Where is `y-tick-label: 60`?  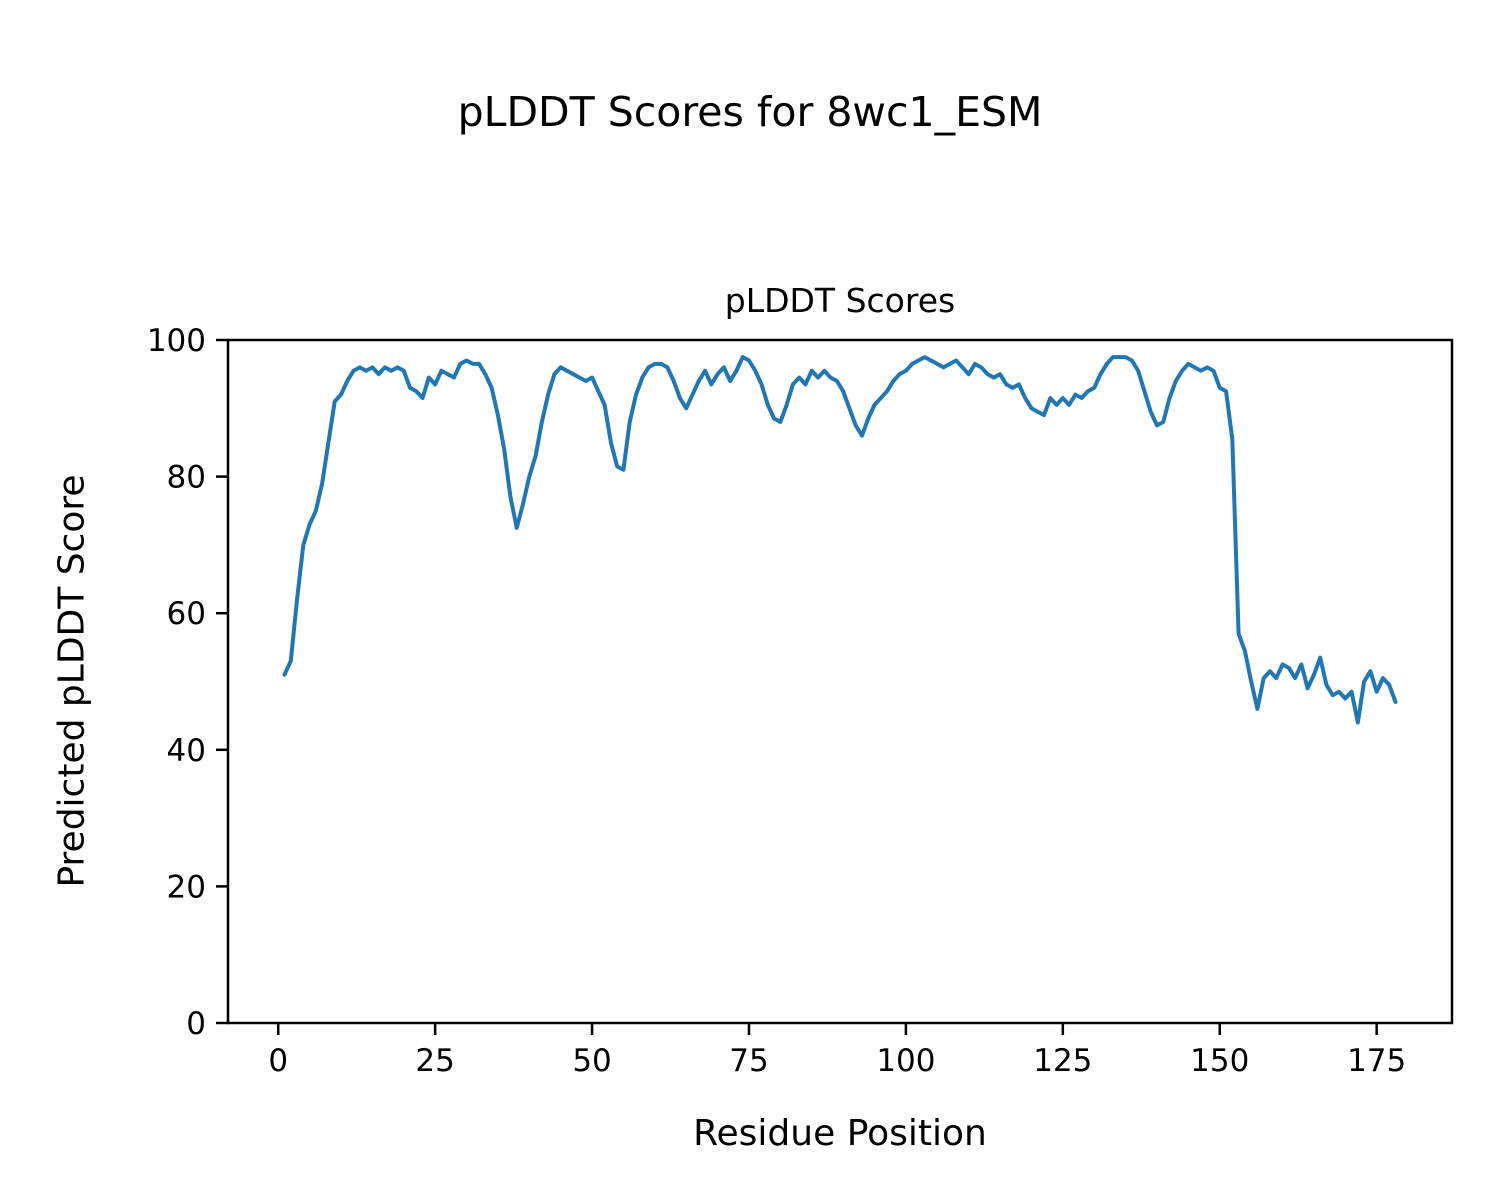
y-tick-label: 60 is located at coordinates (186, 614).